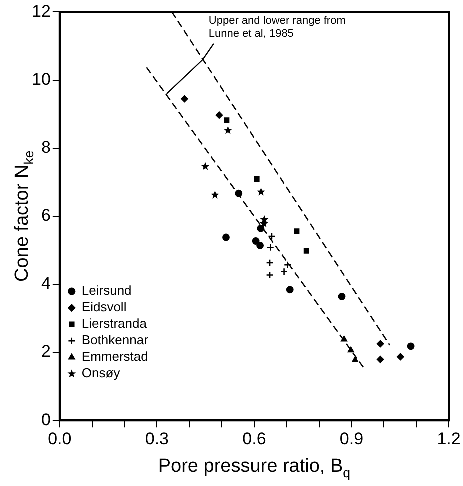  Describe the element at coordinates (46, 148) in the screenshot. I see `y-tick-label: 8` at that location.